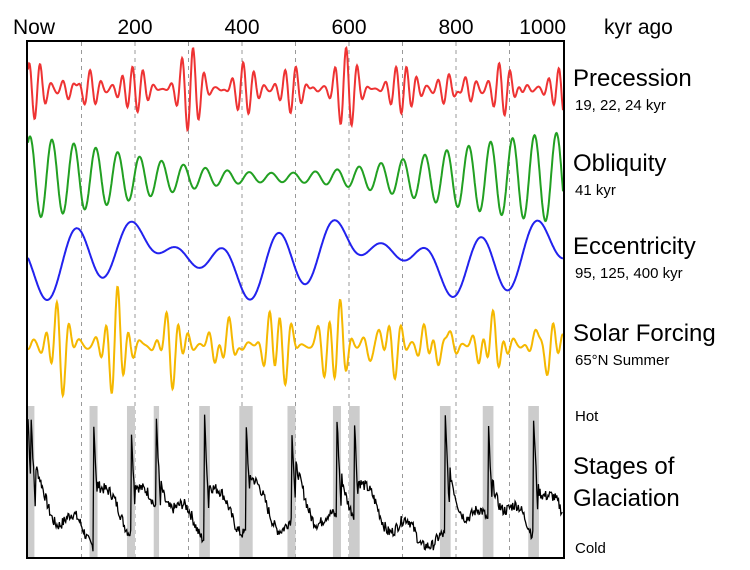 The height and width of the screenshot is (570, 750). I want to click on obliquity-detail: 41 kyr, so click(595, 190).